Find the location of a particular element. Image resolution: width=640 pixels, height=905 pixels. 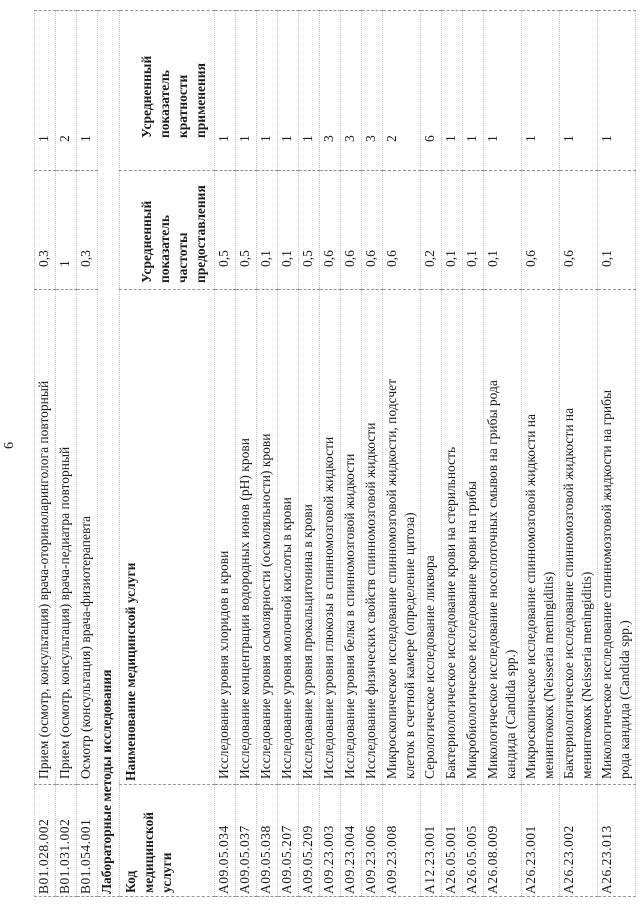

service-code: A26.05.005 is located at coordinates (473, 840).